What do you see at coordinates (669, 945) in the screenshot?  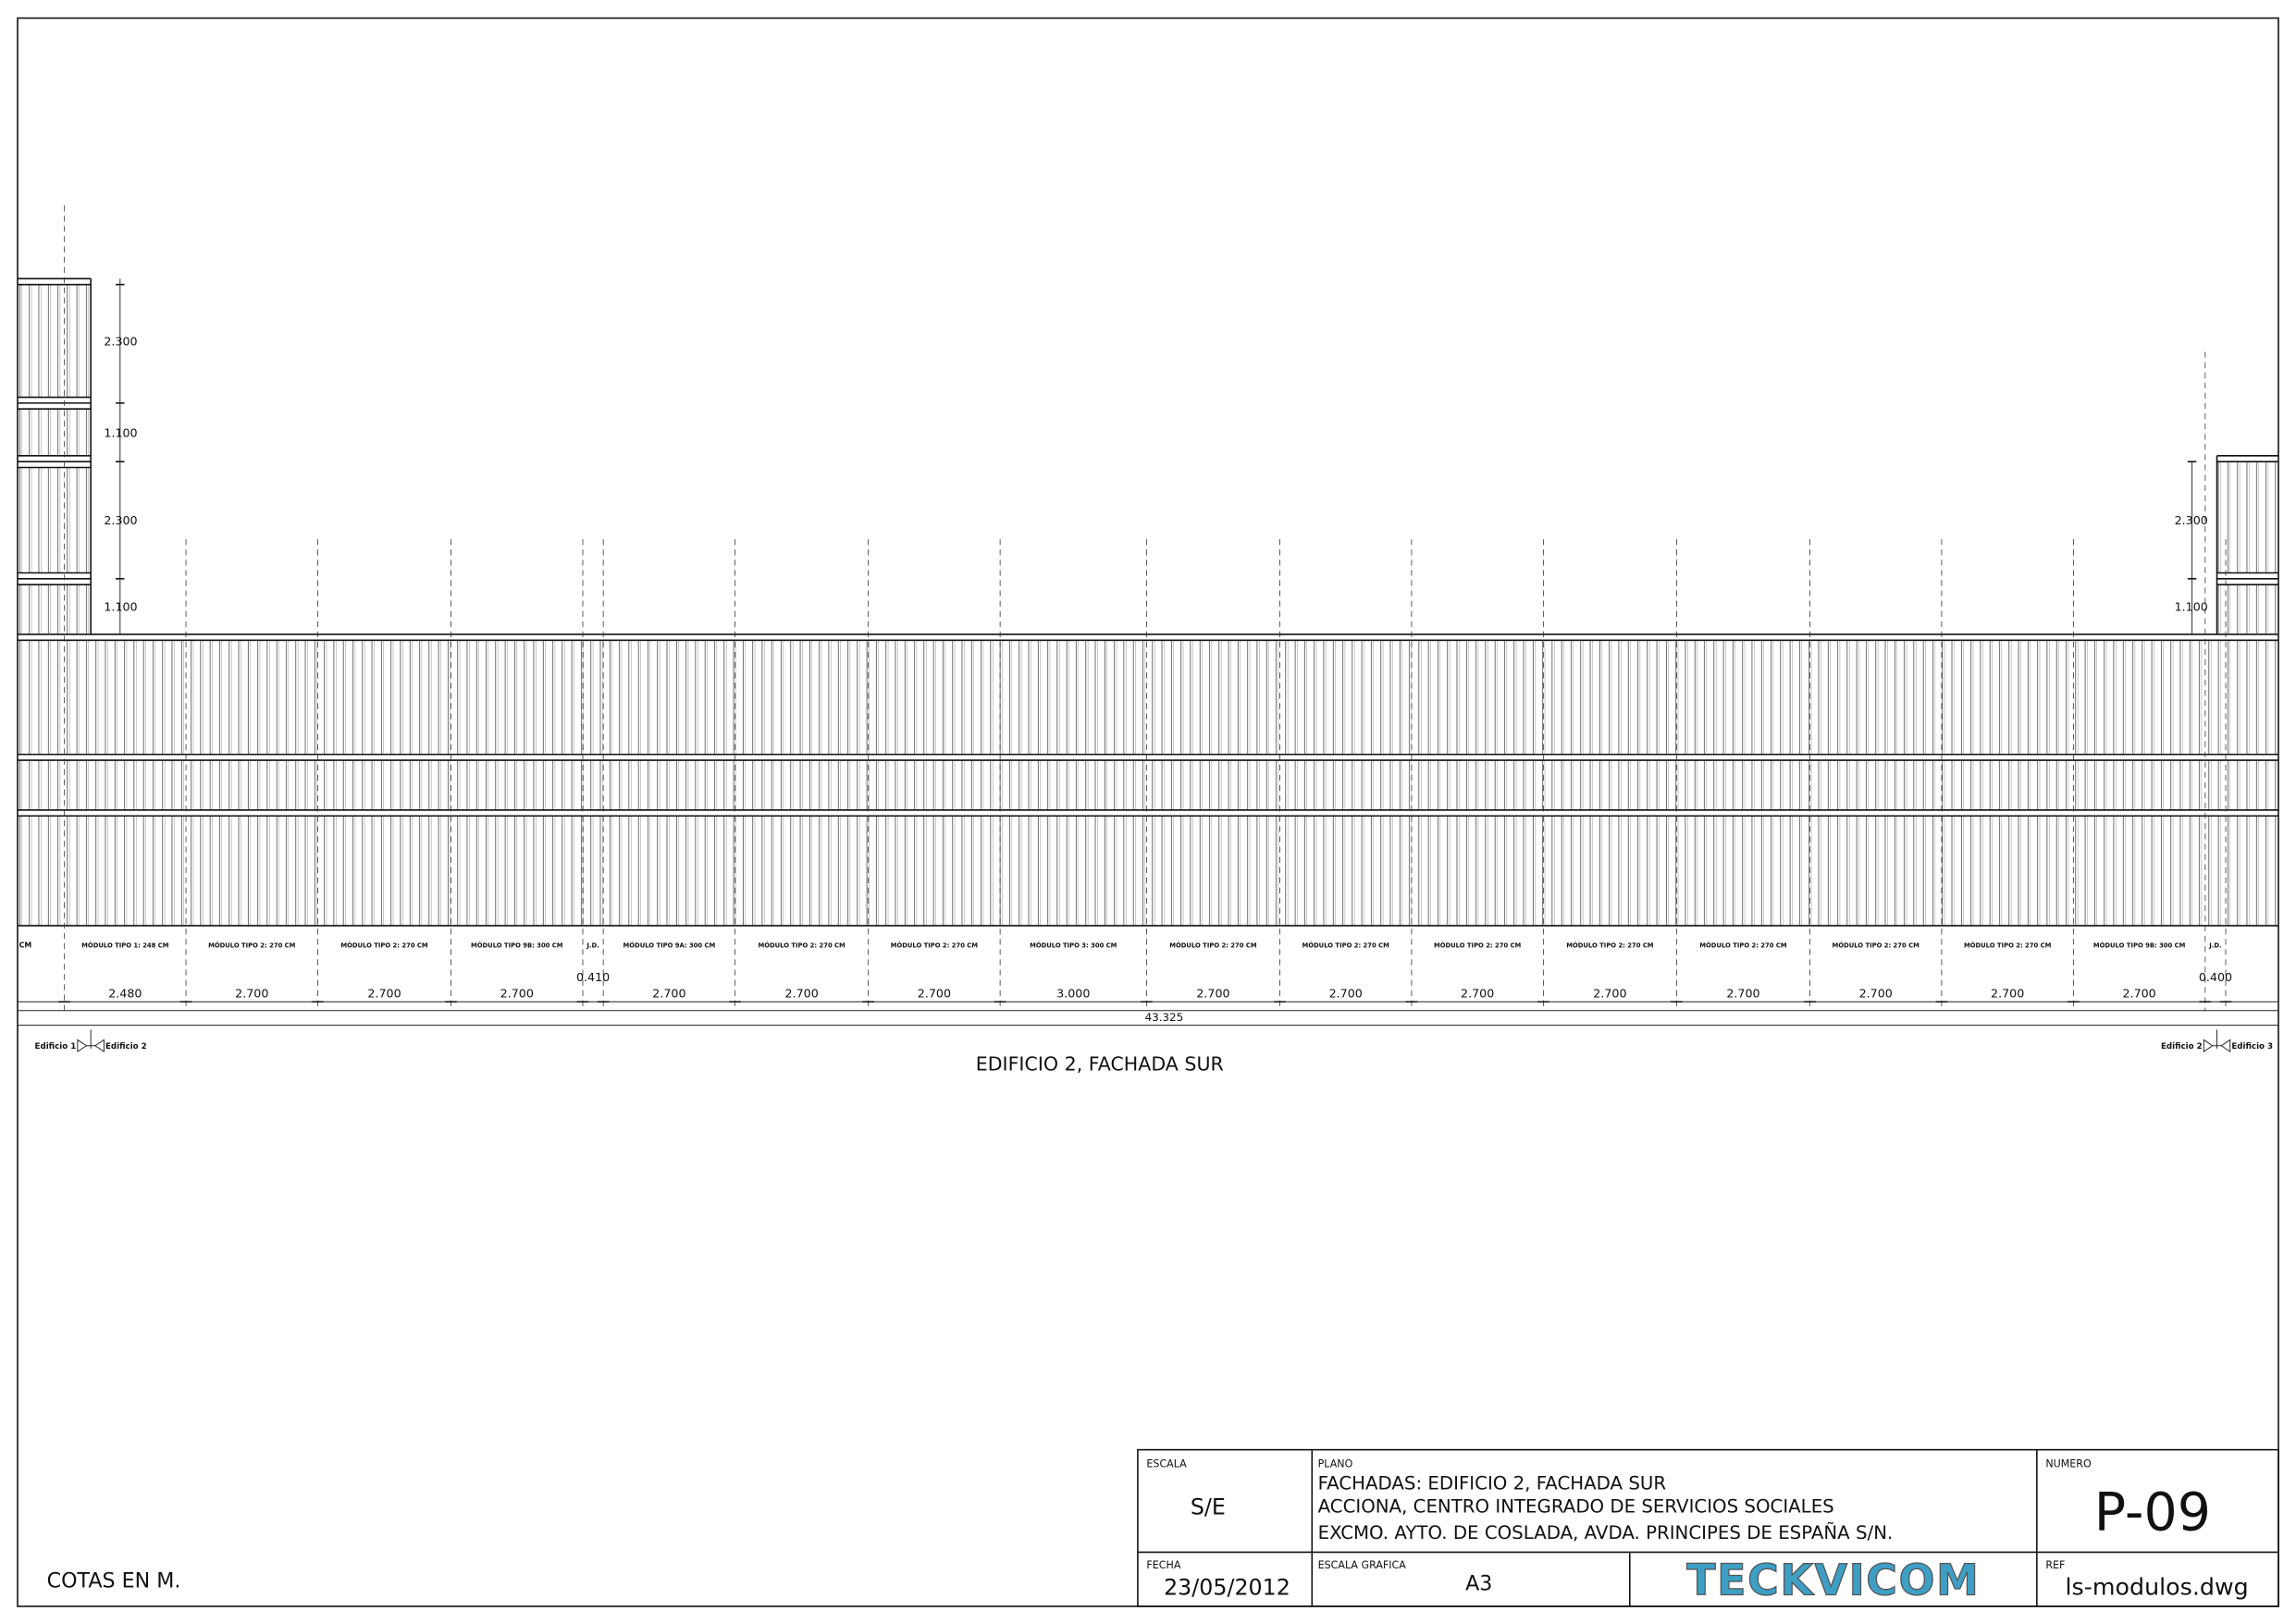 I see `module-label: MÓDULO TIPO 9A: 300 CM` at bounding box center [669, 945].